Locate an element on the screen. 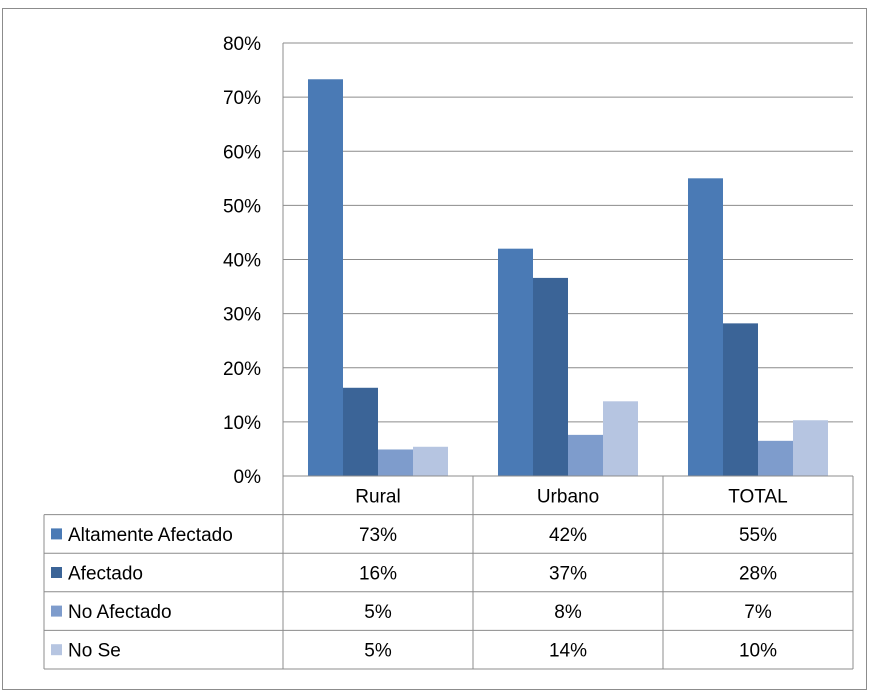 The image size is (872, 695). y-tick-label: 40% is located at coordinates (242, 261).